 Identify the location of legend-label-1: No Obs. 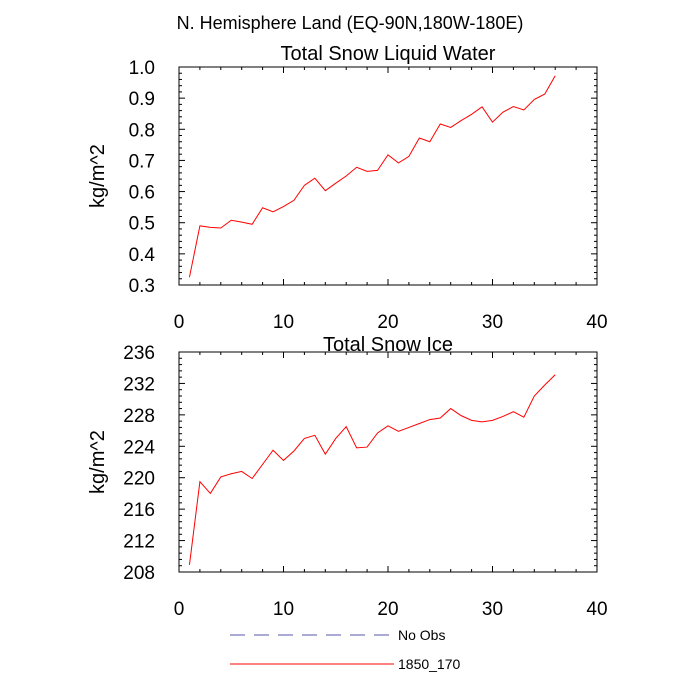
(421, 635).